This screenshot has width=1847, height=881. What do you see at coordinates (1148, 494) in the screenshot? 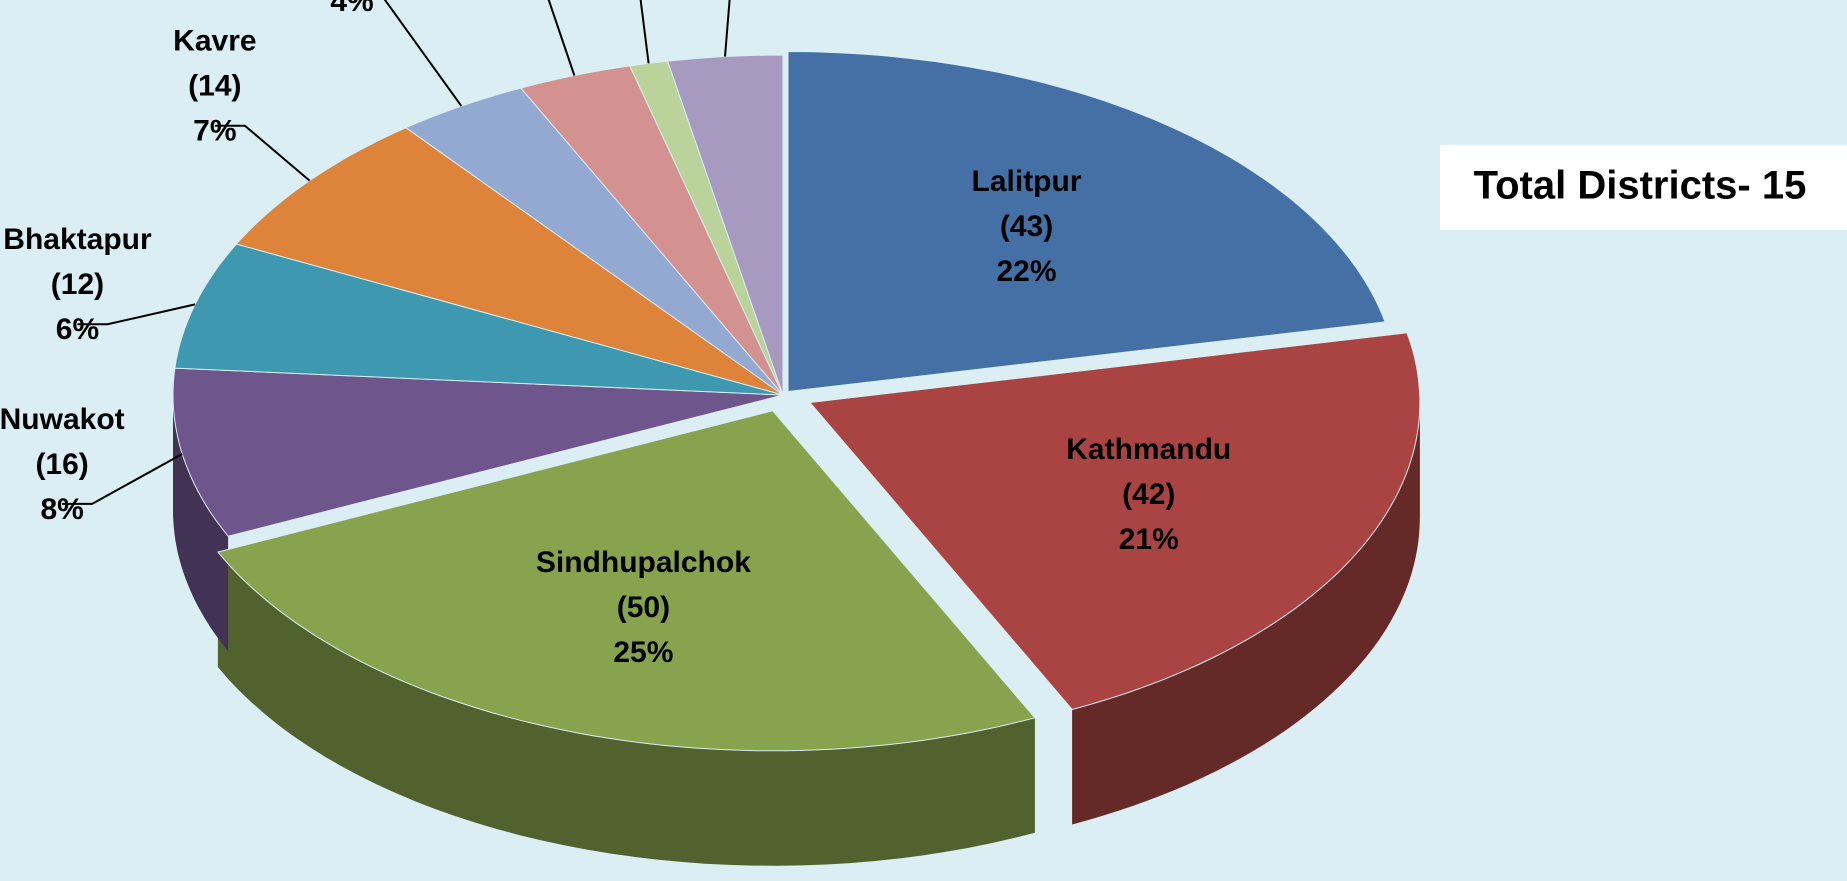
I see `value-label: (42)` at bounding box center [1148, 494].